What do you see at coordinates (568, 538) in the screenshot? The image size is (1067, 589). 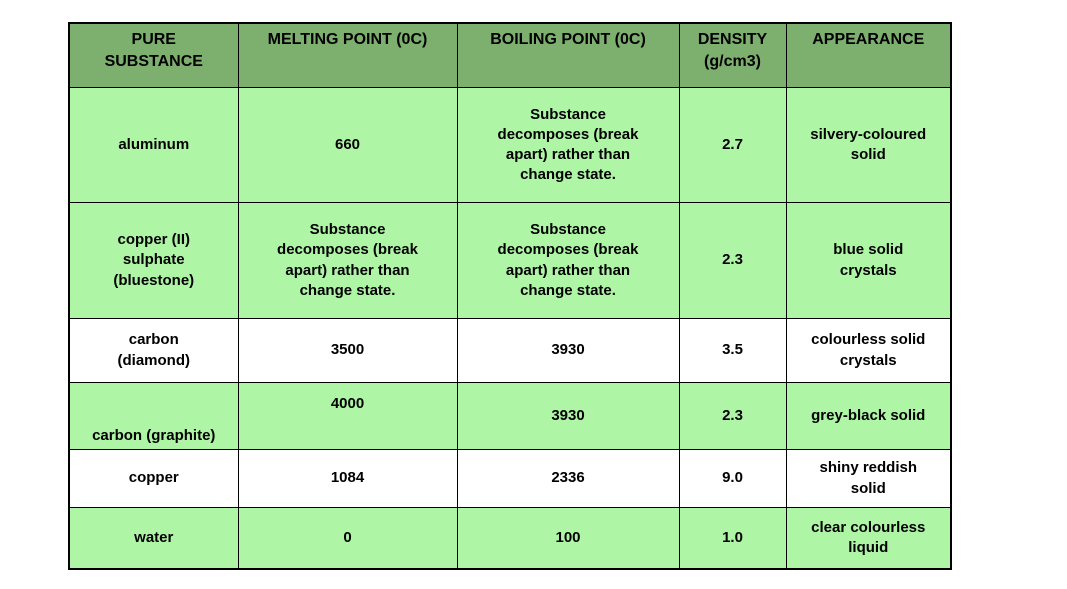 I see `cell-boiling: 100` at bounding box center [568, 538].